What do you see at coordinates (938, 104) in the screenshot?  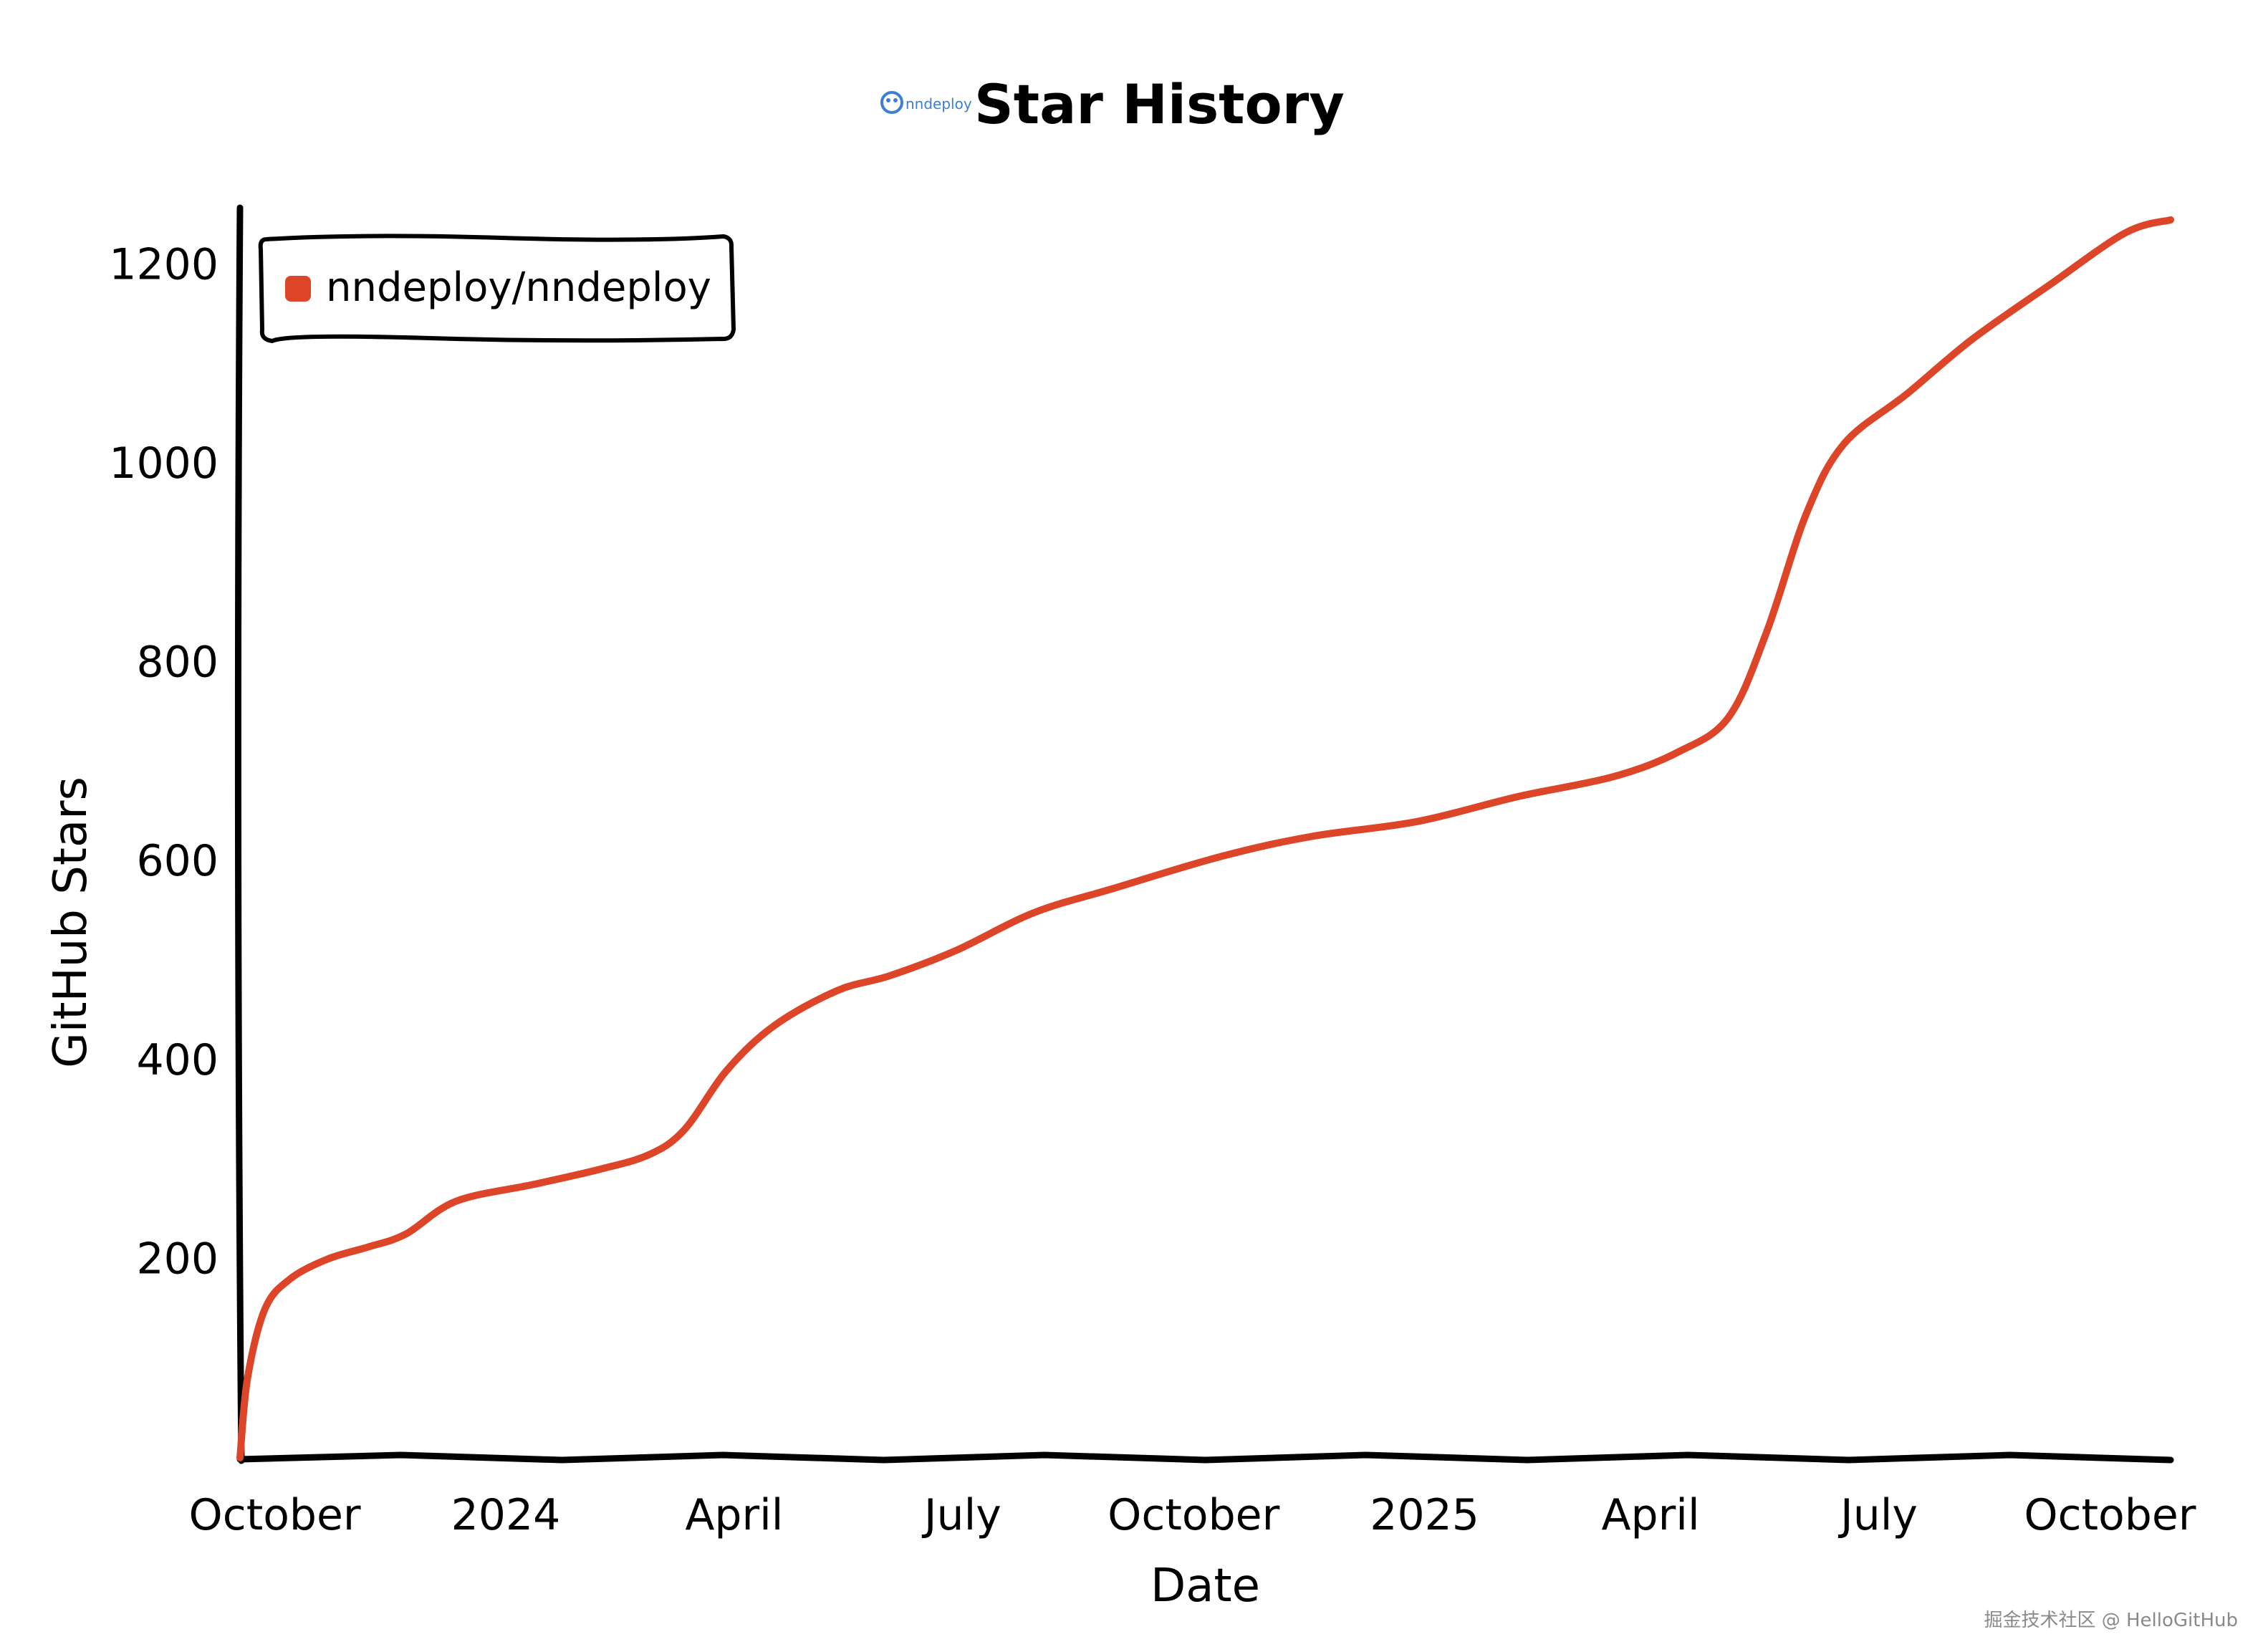 I see `logo-text: nndeploy` at bounding box center [938, 104].